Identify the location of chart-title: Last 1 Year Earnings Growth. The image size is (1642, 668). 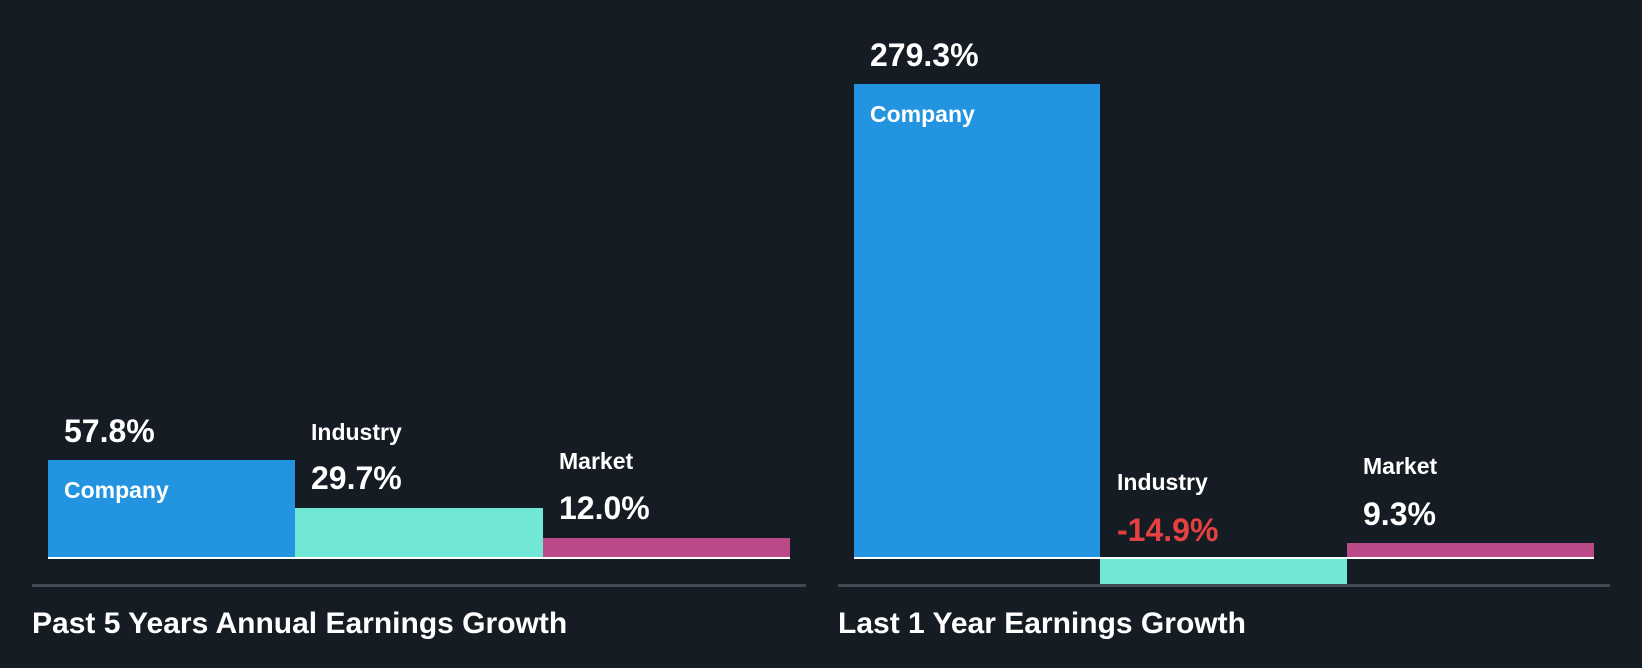
(1042, 623).